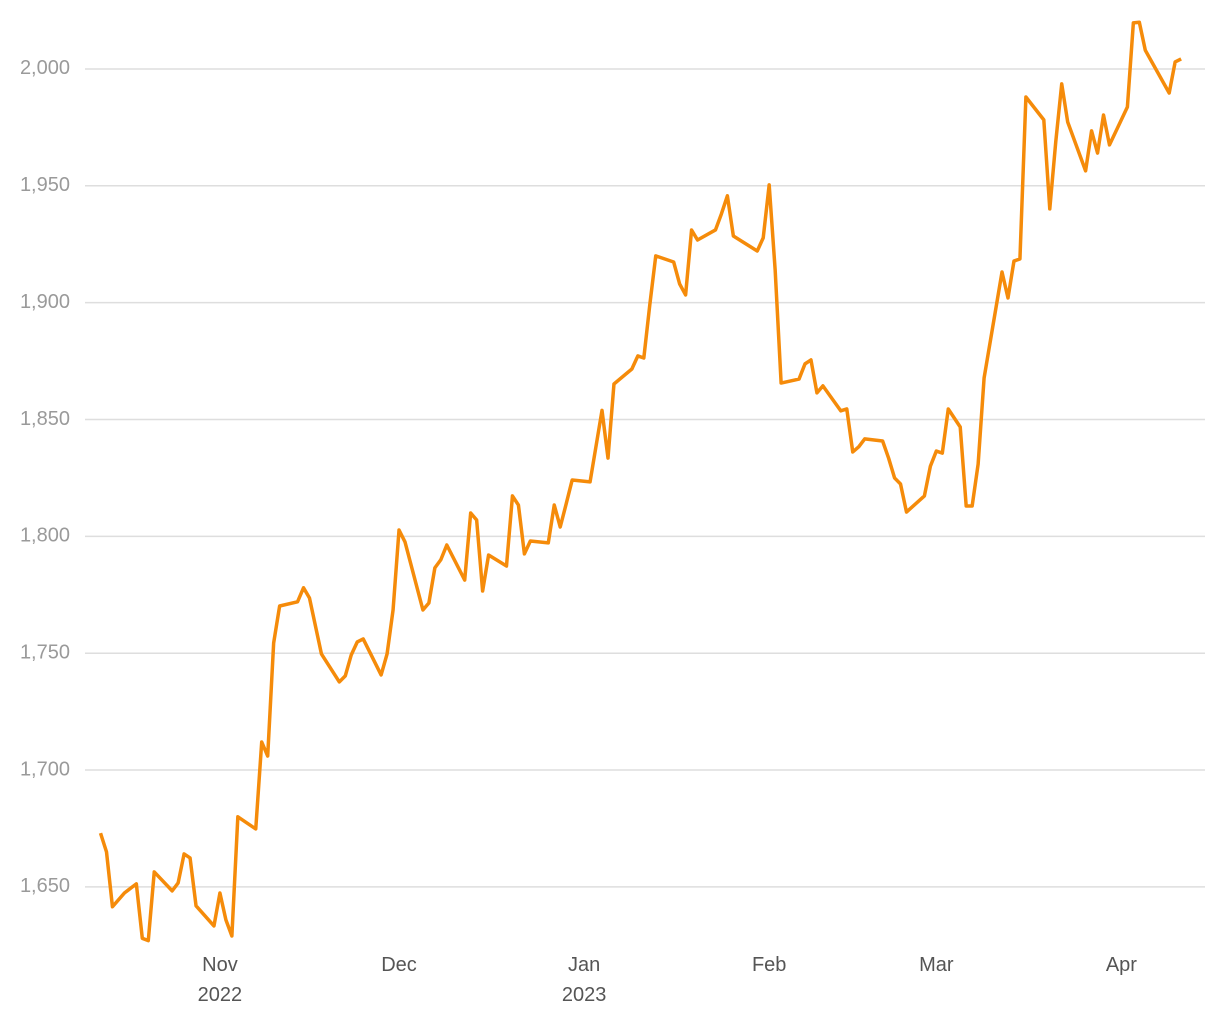 Image resolution: width=1220 pixels, height=1025 pixels. What do you see at coordinates (769, 965) in the screenshot?
I see `x-tick-label: Feb` at bounding box center [769, 965].